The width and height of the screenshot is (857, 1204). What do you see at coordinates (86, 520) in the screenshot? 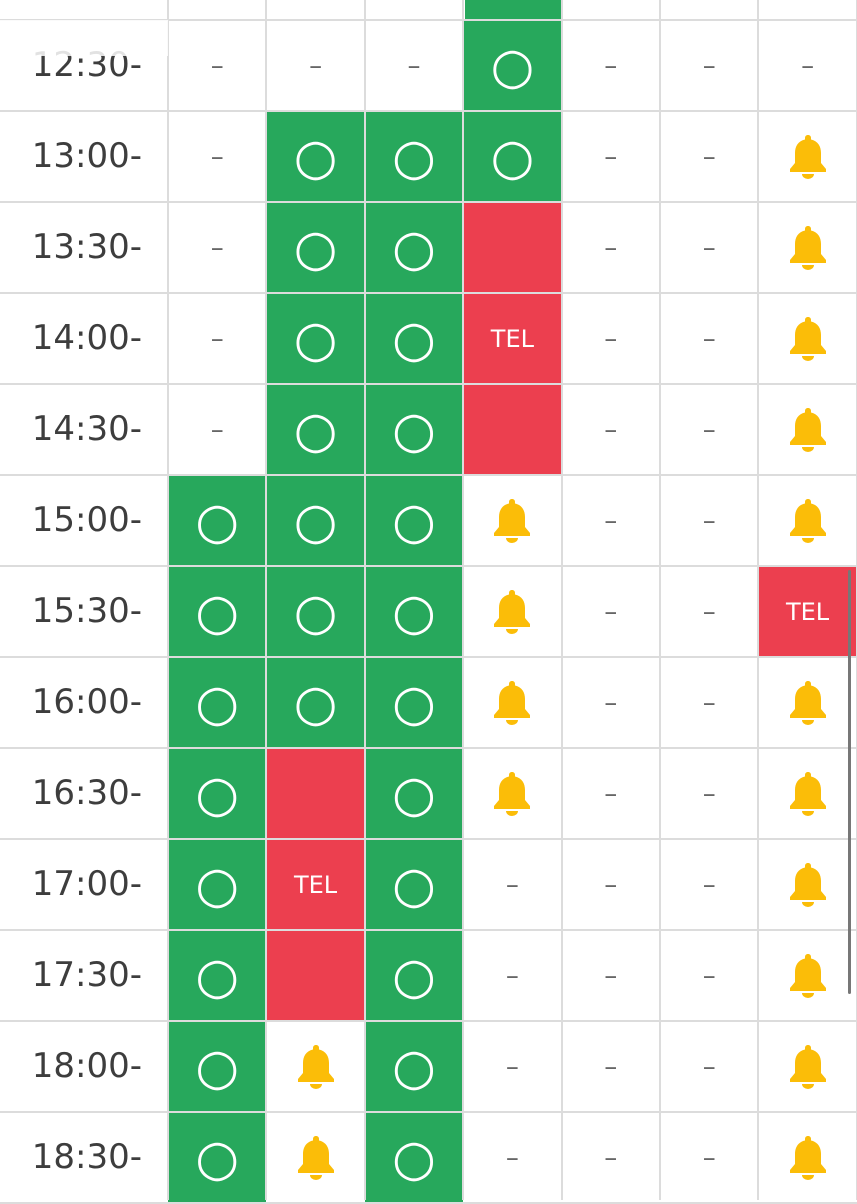
I see `time-label: 15:00-` at bounding box center [86, 520].